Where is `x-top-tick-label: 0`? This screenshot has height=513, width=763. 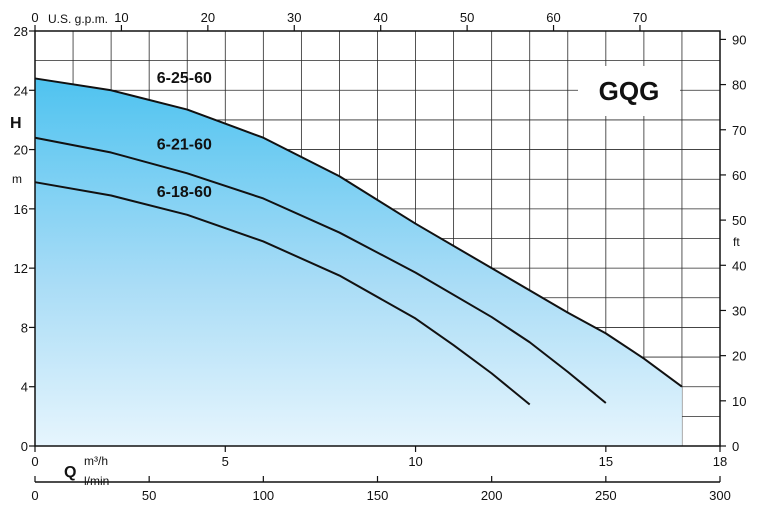
x-top-tick-label: 0 is located at coordinates (34, 17).